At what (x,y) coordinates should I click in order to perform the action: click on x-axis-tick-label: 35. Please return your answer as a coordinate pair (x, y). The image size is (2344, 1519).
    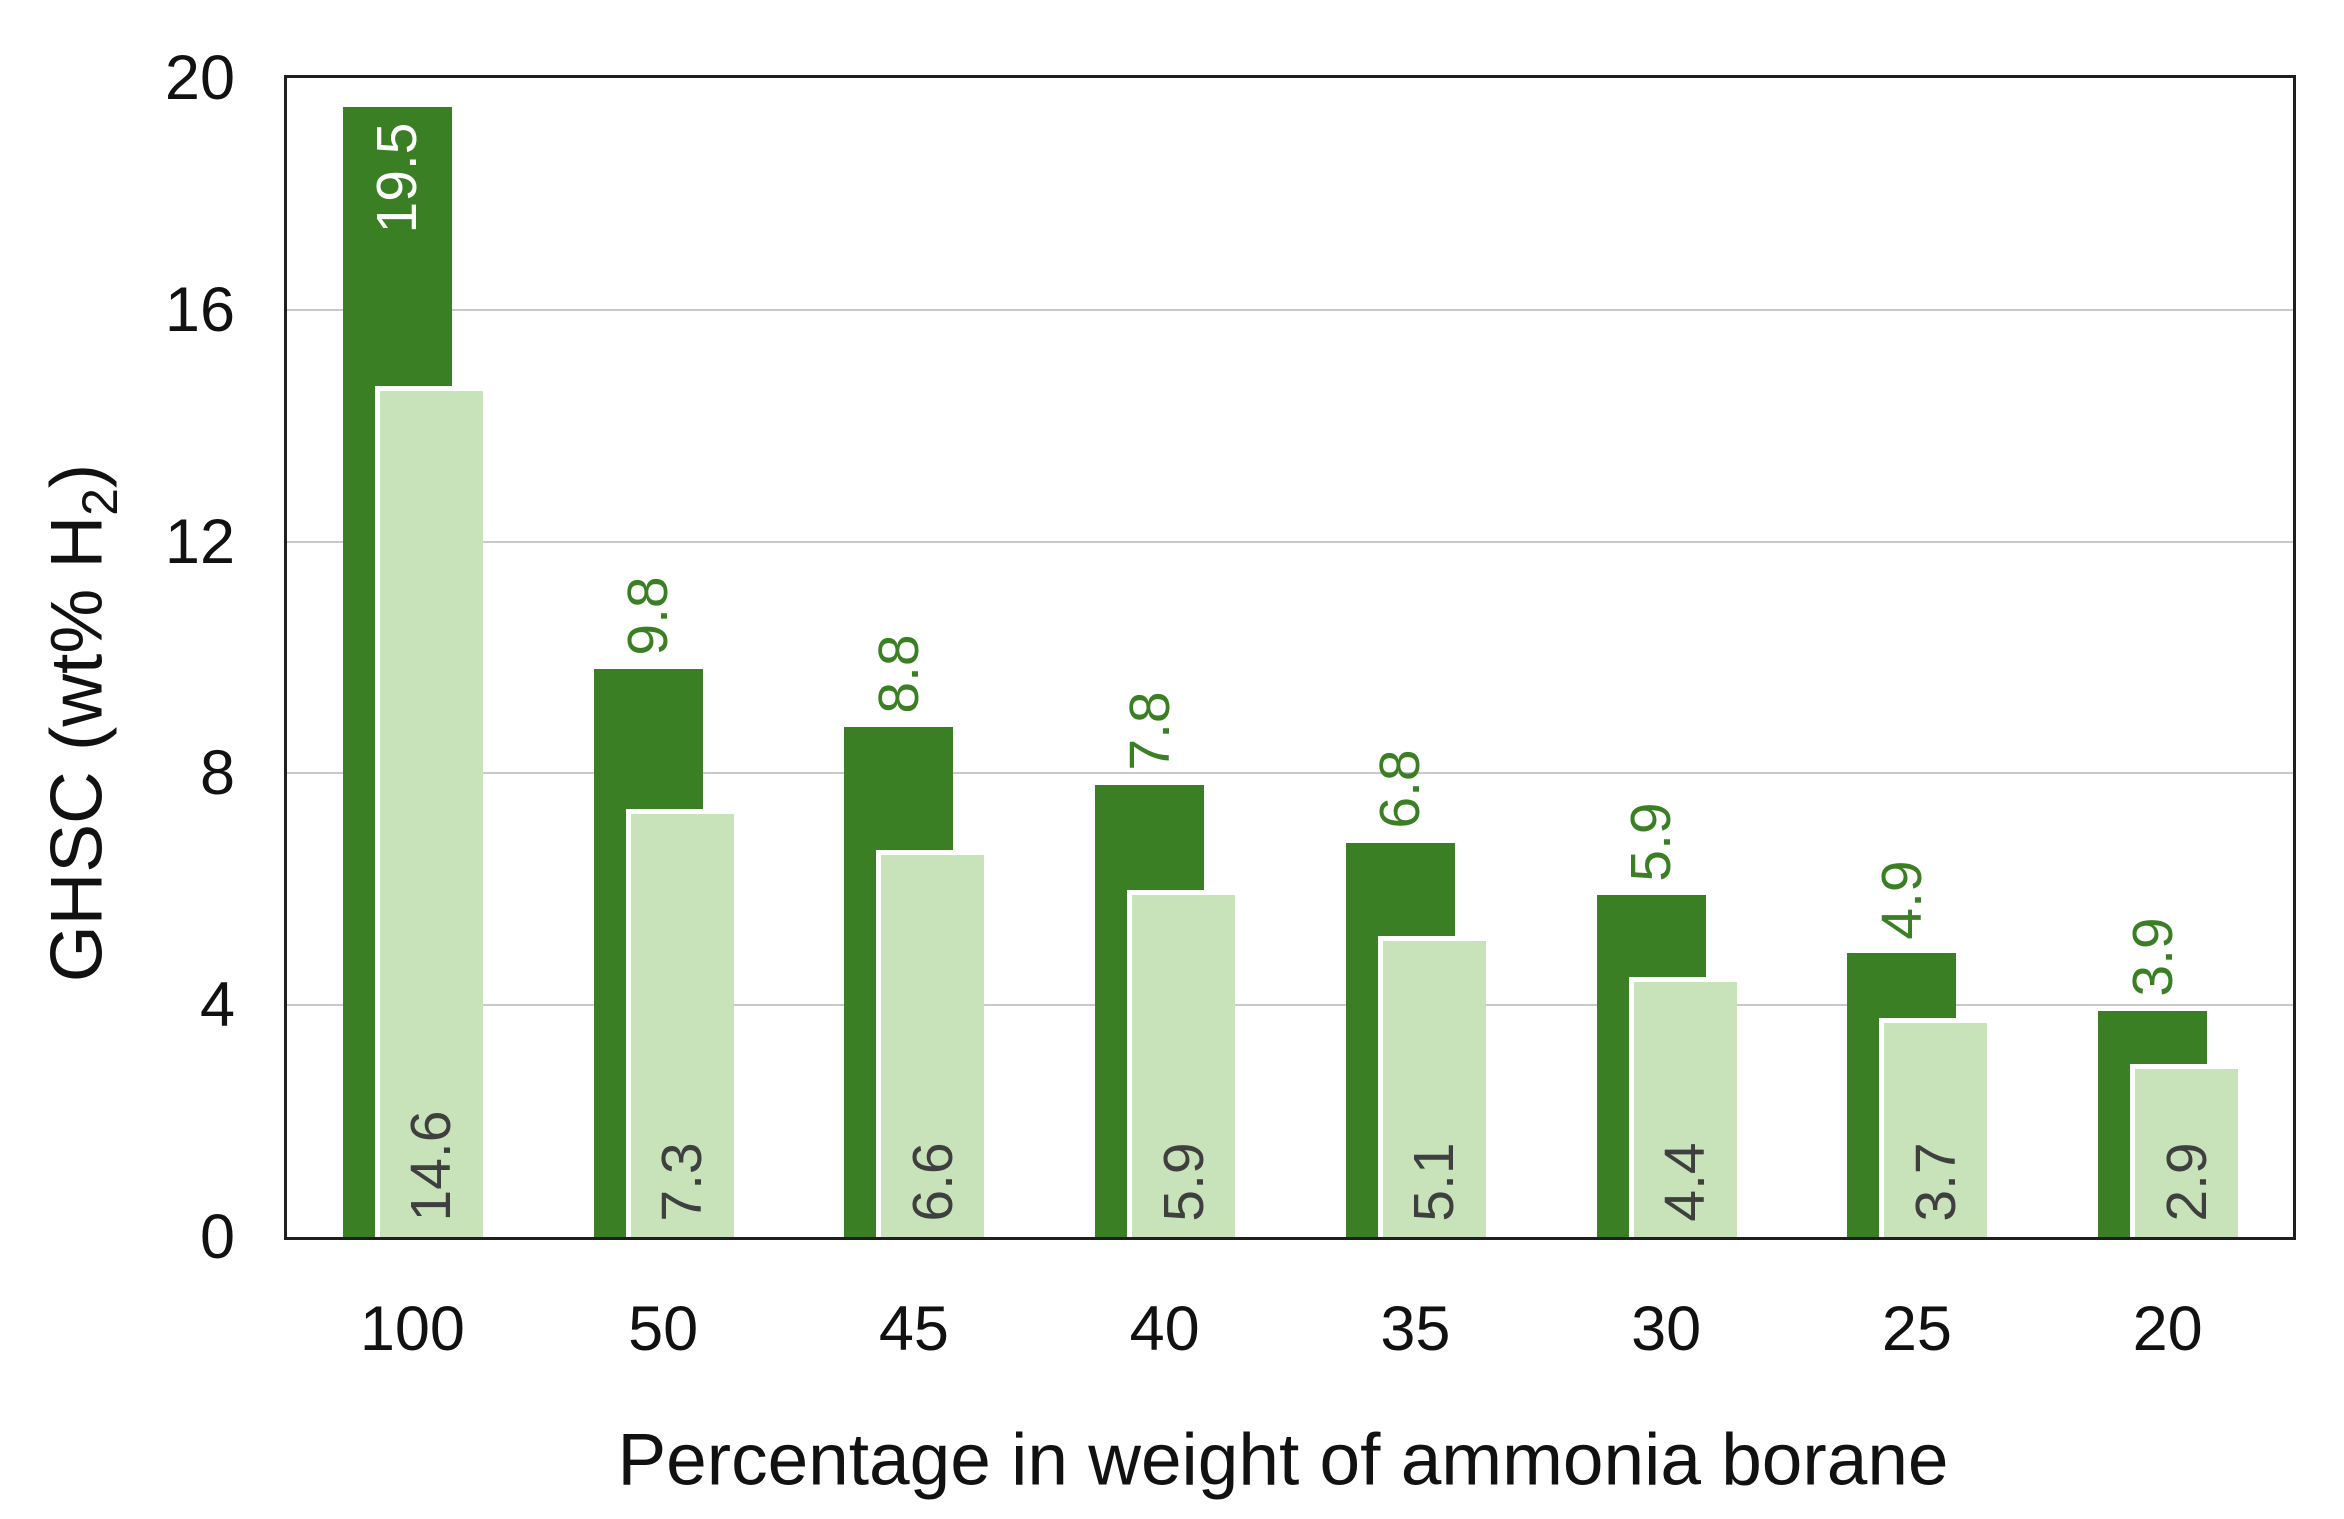
    Looking at the image, I should click on (1415, 1329).